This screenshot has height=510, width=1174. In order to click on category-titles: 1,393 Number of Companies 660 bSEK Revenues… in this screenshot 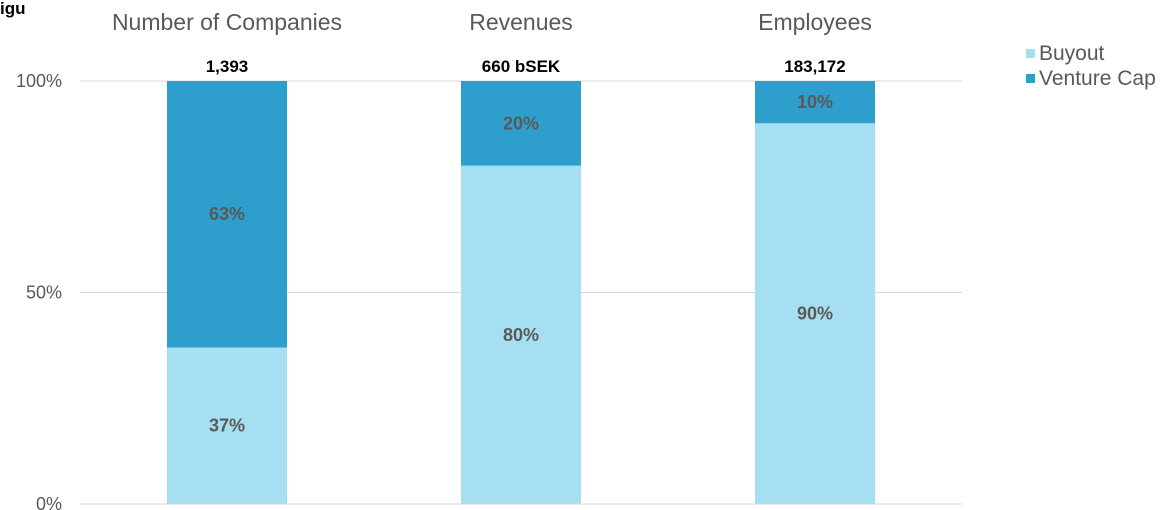, I will do `click(492, 42)`.